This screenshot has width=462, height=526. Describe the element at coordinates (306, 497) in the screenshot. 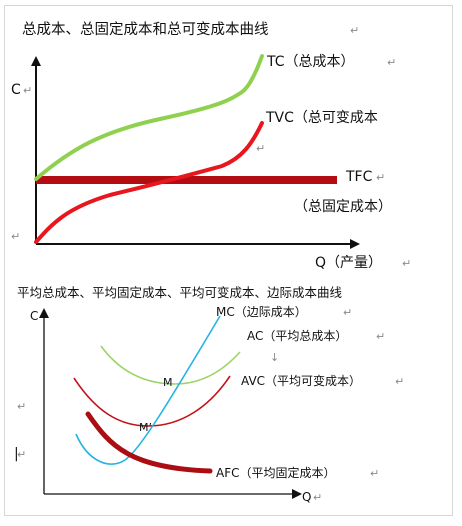

I see `bottom-x-axis-label: Q` at that location.